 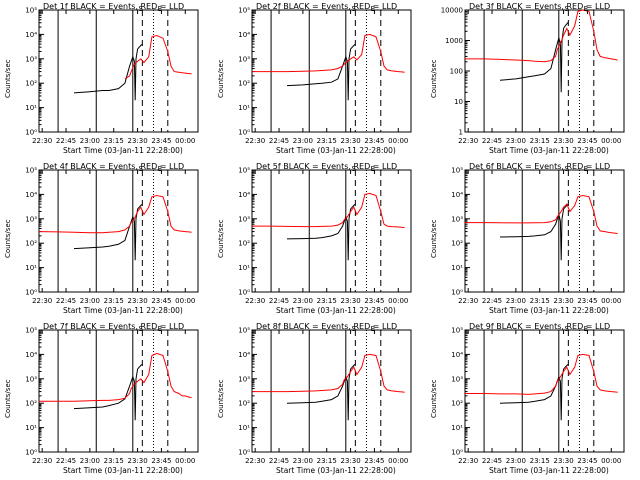 What do you see at coordinates (114, 326) in the screenshot?
I see `panel-title: Det 7f BLACK = Events, RED = LLD` at bounding box center [114, 326].